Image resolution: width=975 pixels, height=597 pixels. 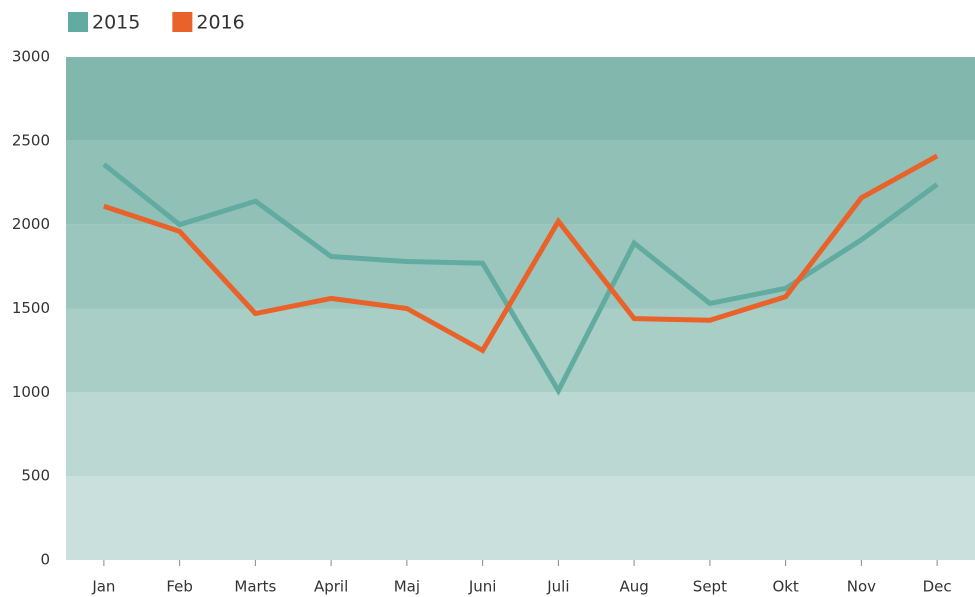 I want to click on x-tick-label: Okt, so click(x=785, y=587).